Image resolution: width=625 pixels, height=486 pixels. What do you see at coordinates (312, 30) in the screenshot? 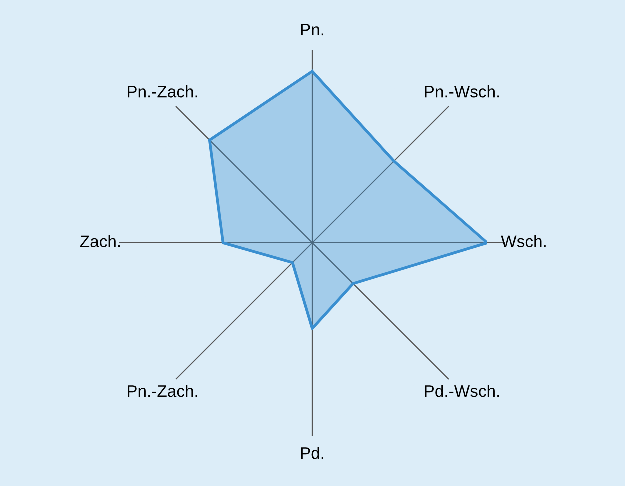
I see `spoke-label: Pn.` at bounding box center [312, 30].